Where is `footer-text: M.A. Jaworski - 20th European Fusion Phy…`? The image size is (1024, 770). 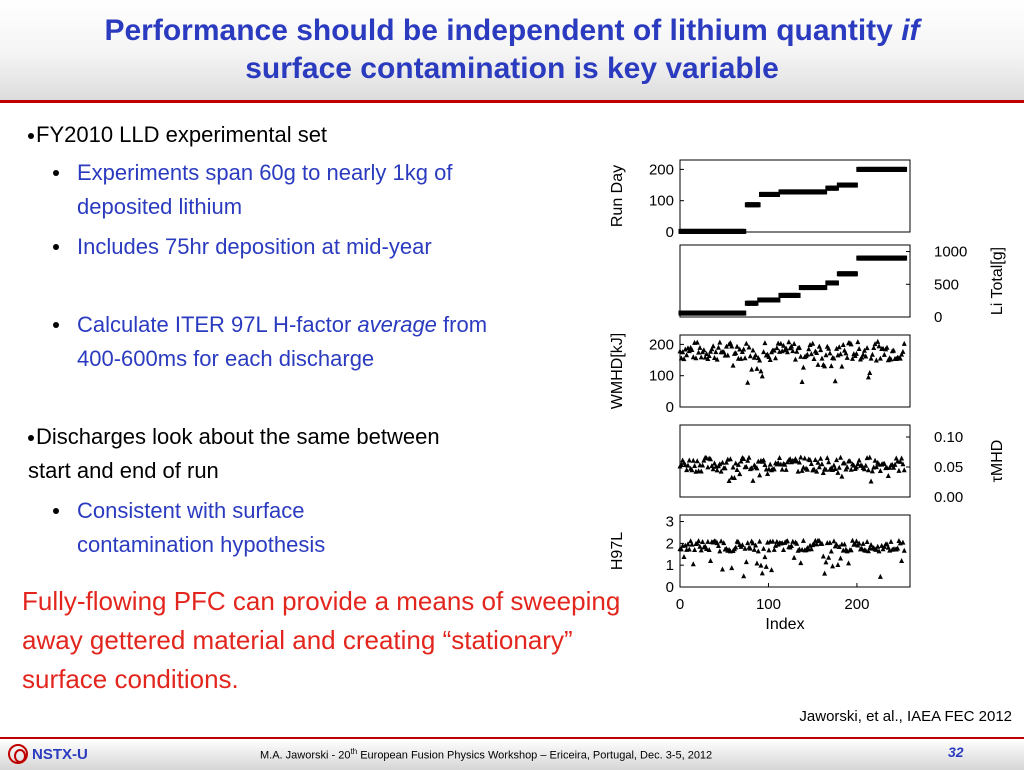
footer-text: M.A. Jaworski - 20th European Fusion Phy… is located at coordinates (486, 754).